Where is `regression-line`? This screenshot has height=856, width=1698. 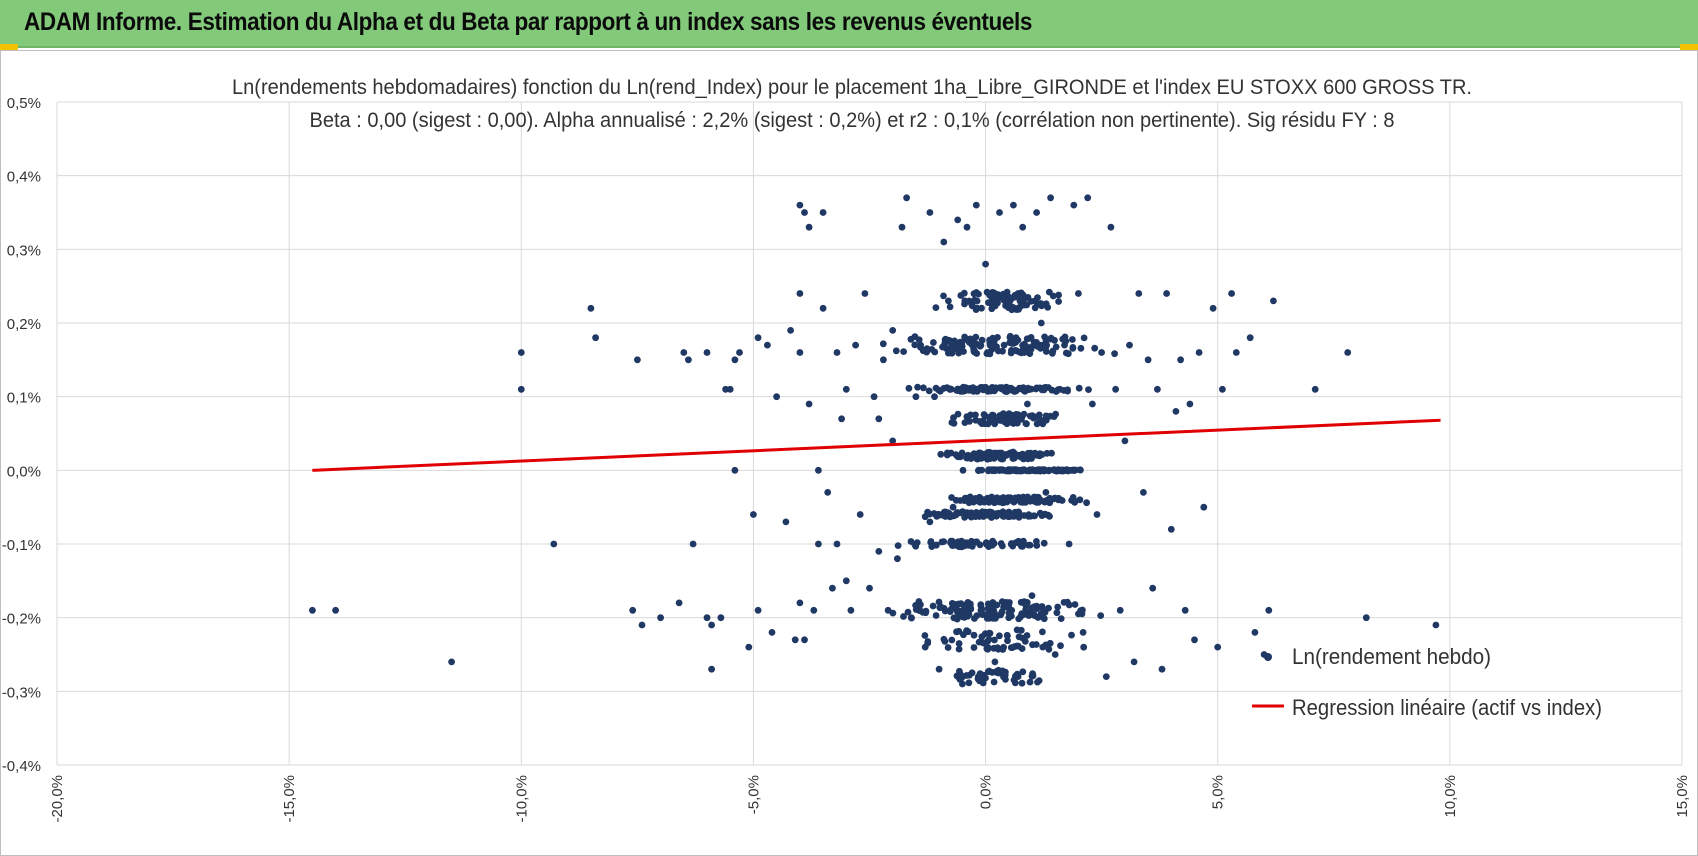 regression-line is located at coordinates (876, 445).